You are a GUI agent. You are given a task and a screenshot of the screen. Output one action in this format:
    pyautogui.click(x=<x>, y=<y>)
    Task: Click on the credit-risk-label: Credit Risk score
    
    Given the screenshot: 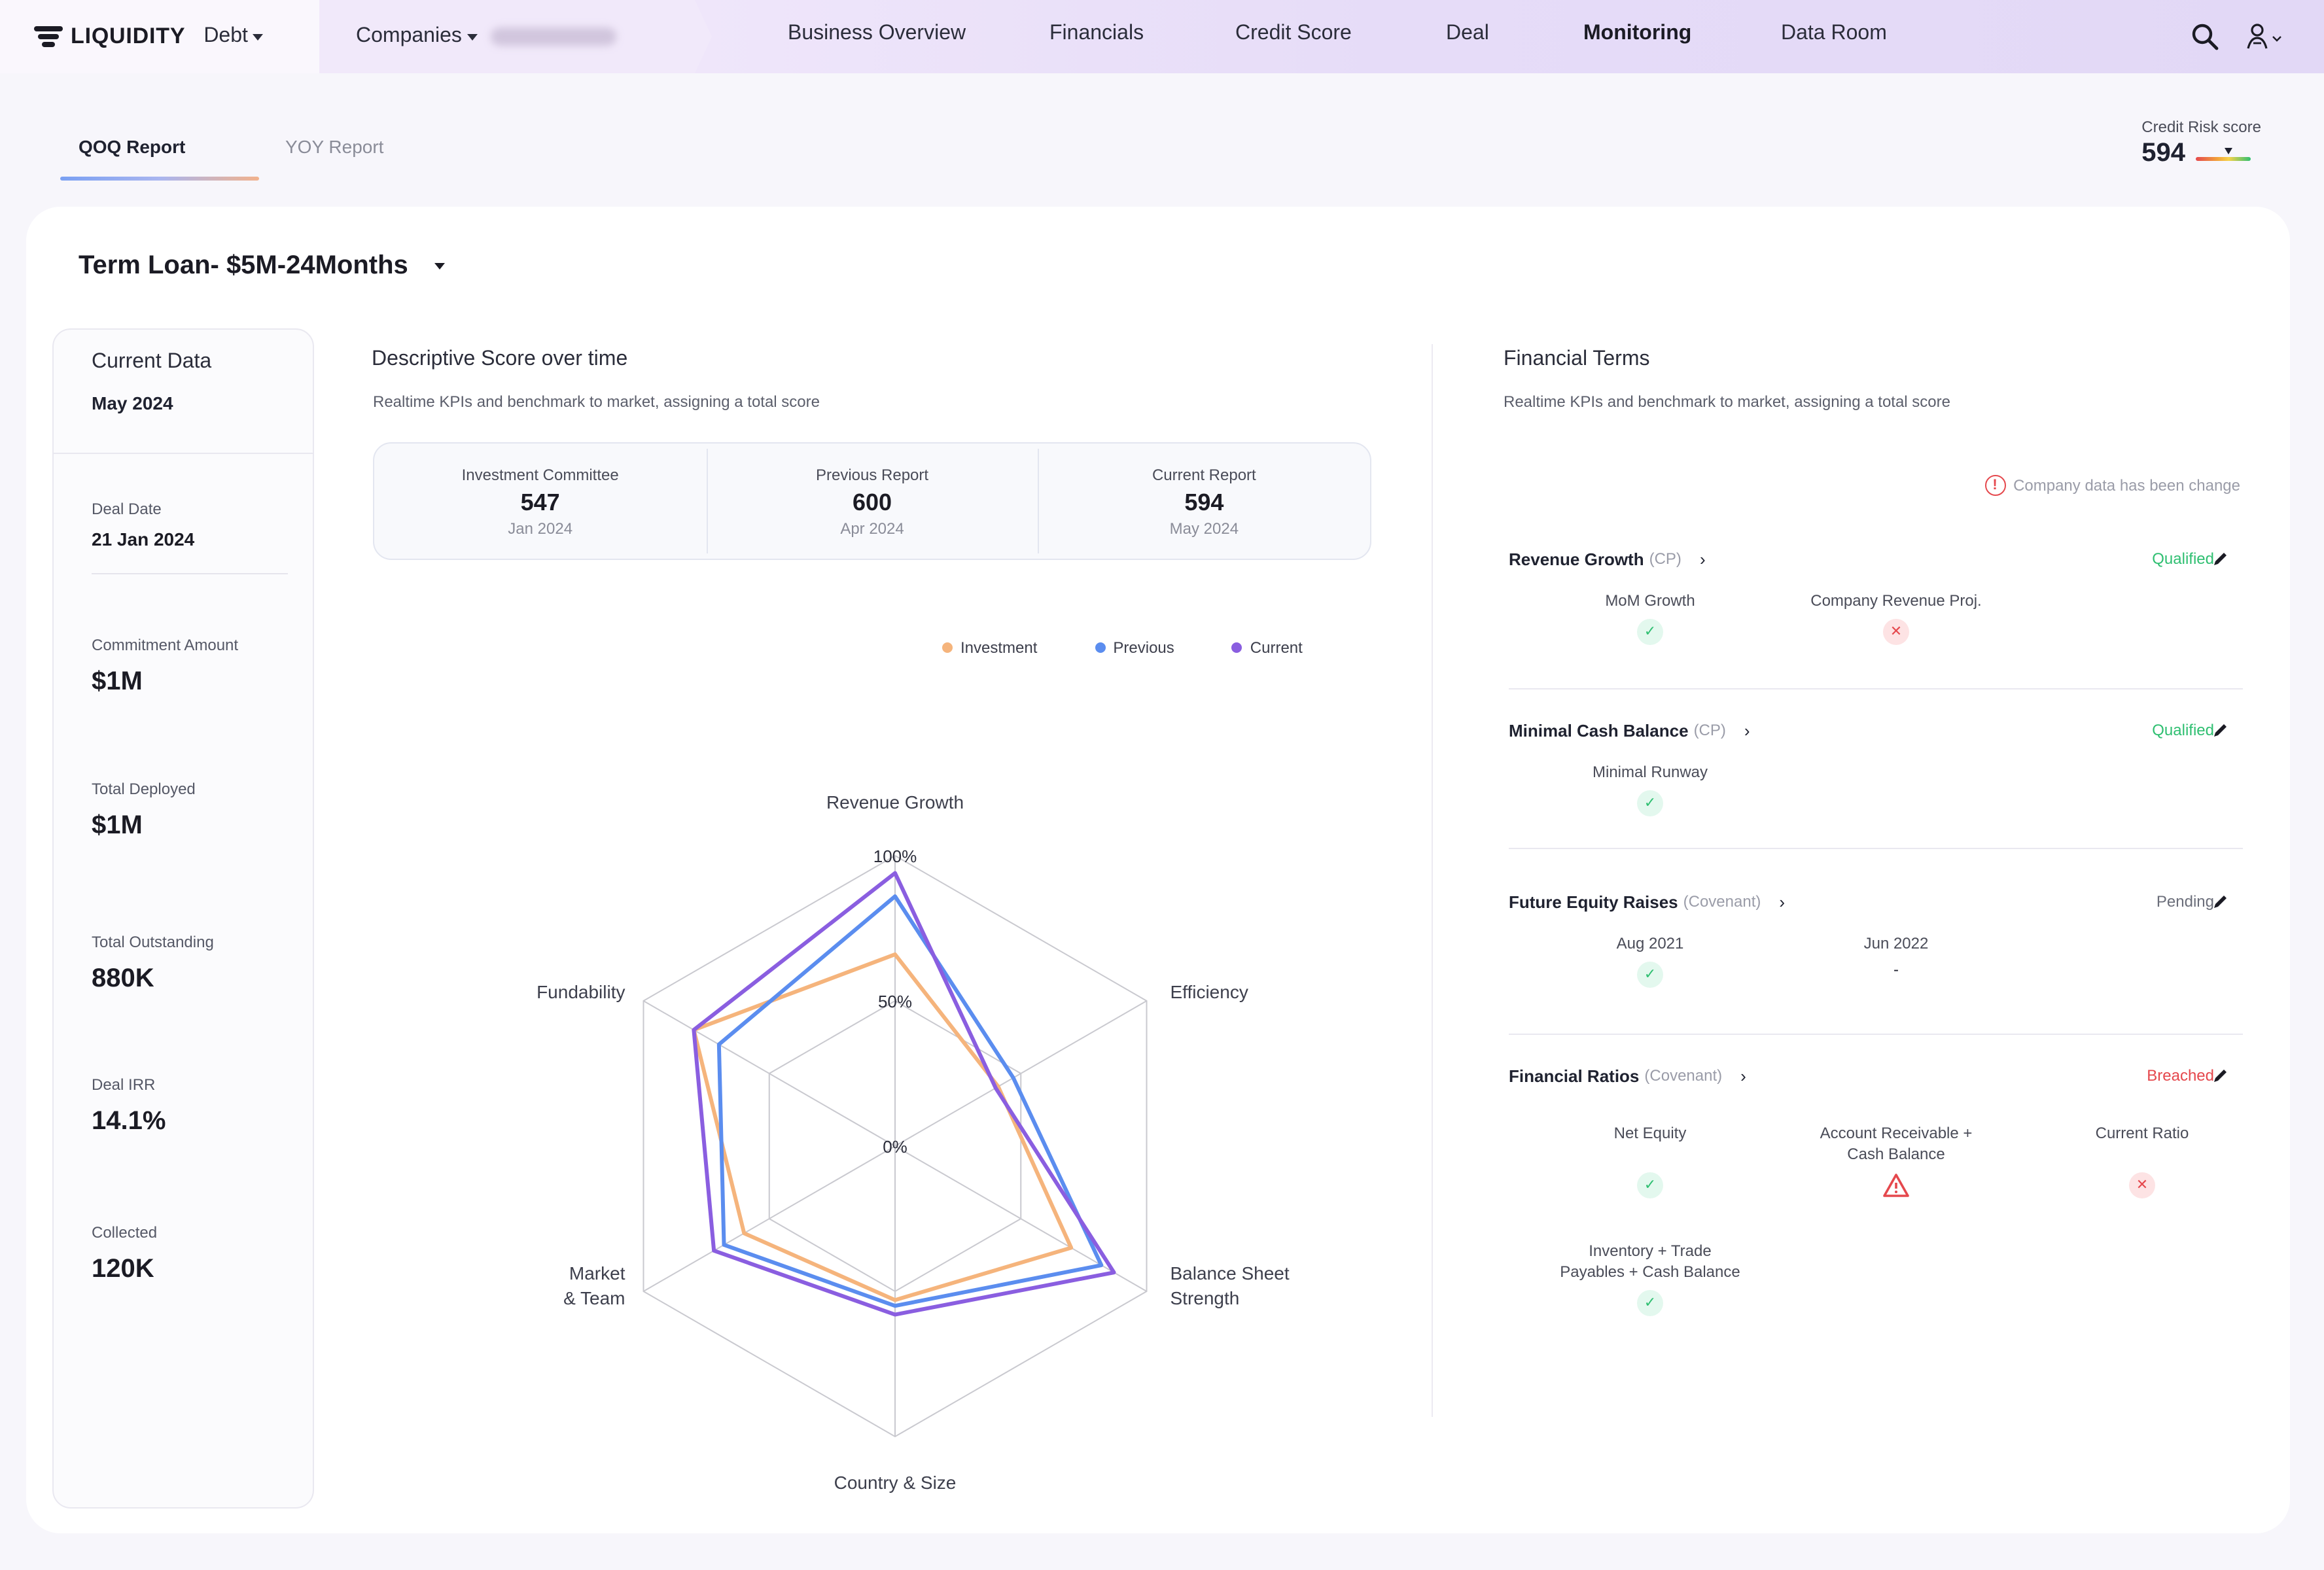 What is the action you would take?
    pyautogui.click(x=2201, y=127)
    